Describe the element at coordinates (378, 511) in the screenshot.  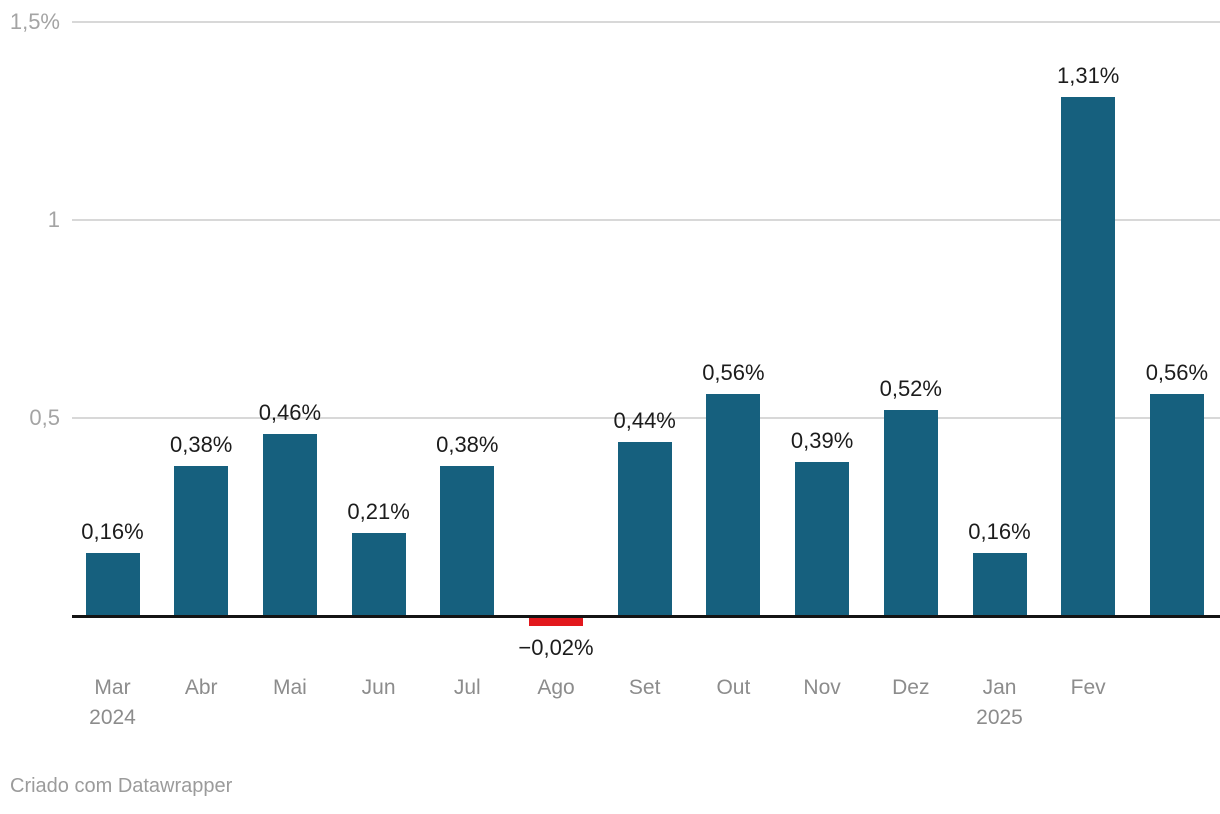
I see `bar-value-label: 0,21%` at that location.